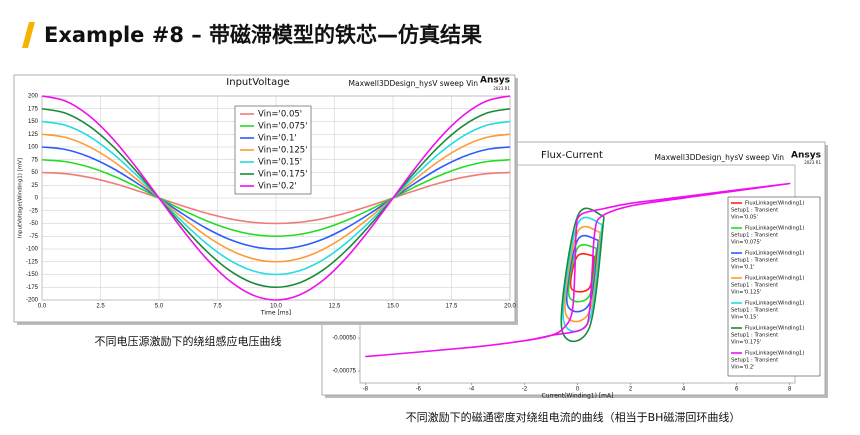  What do you see at coordinates (100, 307) in the screenshot?
I see `x-tick-label: 2.5` at bounding box center [100, 307].